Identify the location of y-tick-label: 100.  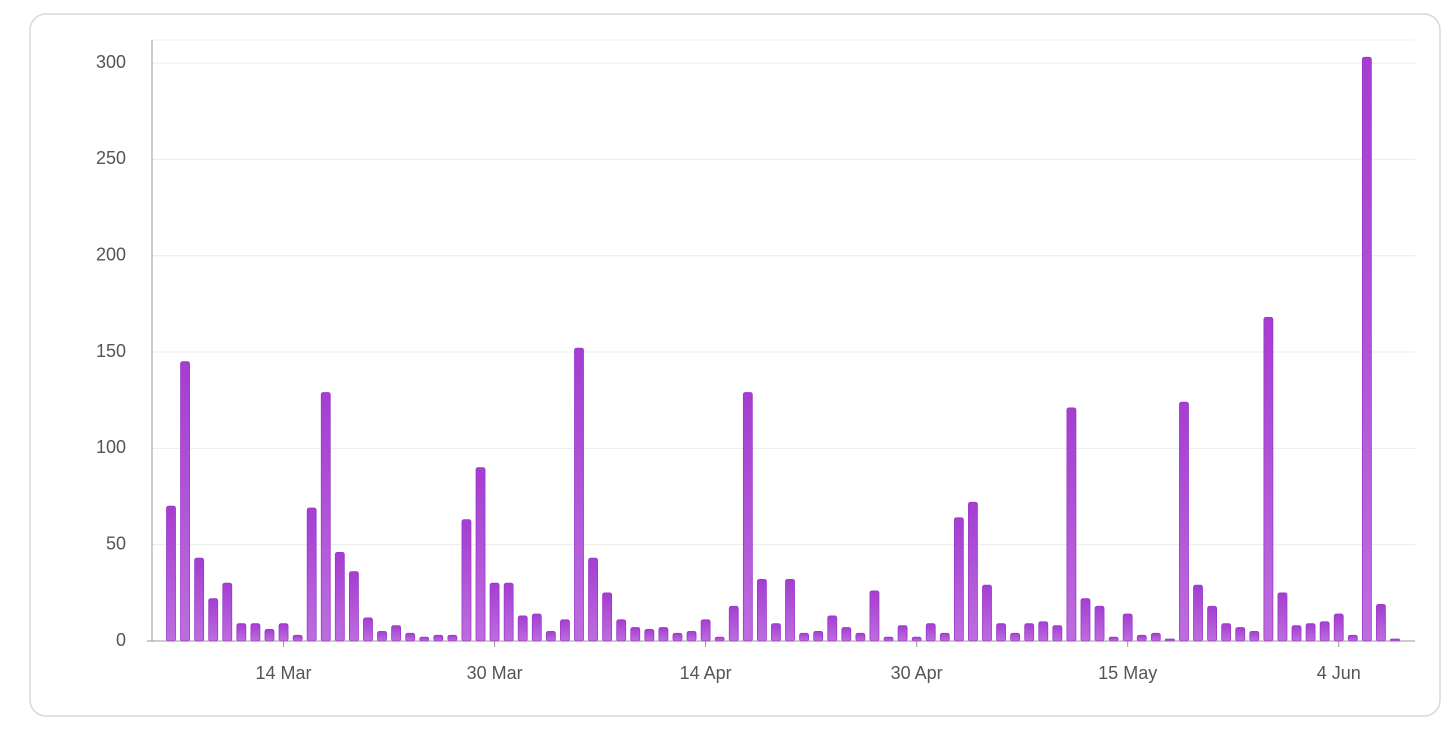
(111, 447).